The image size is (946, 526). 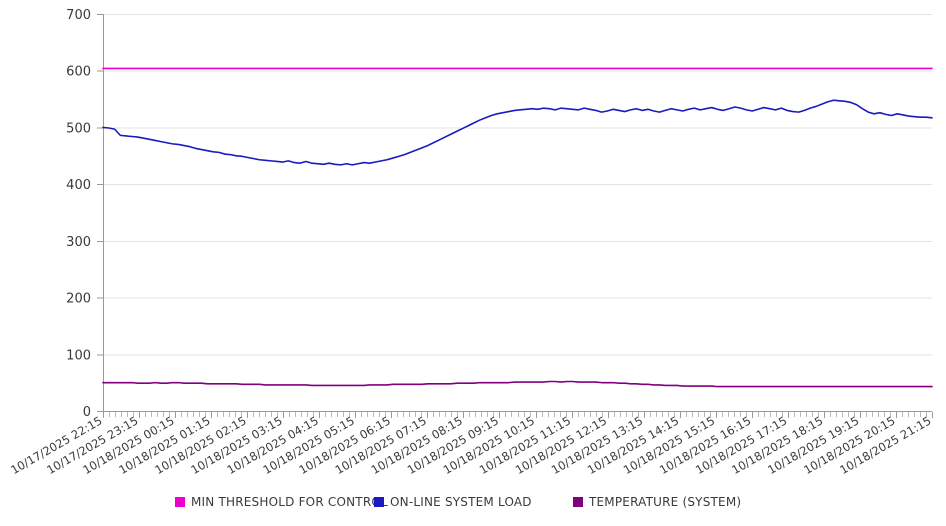 What do you see at coordinates (78, 128) in the screenshot?
I see `y-tick-label: 500` at bounding box center [78, 128].